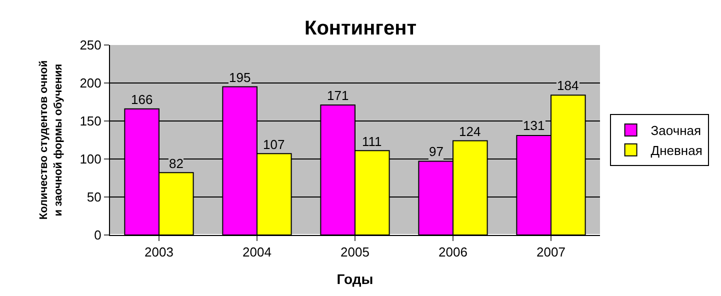 The height and width of the screenshot is (296, 721). What do you see at coordinates (551, 252) in the screenshot?
I see `x-tick-label: 2007` at bounding box center [551, 252].